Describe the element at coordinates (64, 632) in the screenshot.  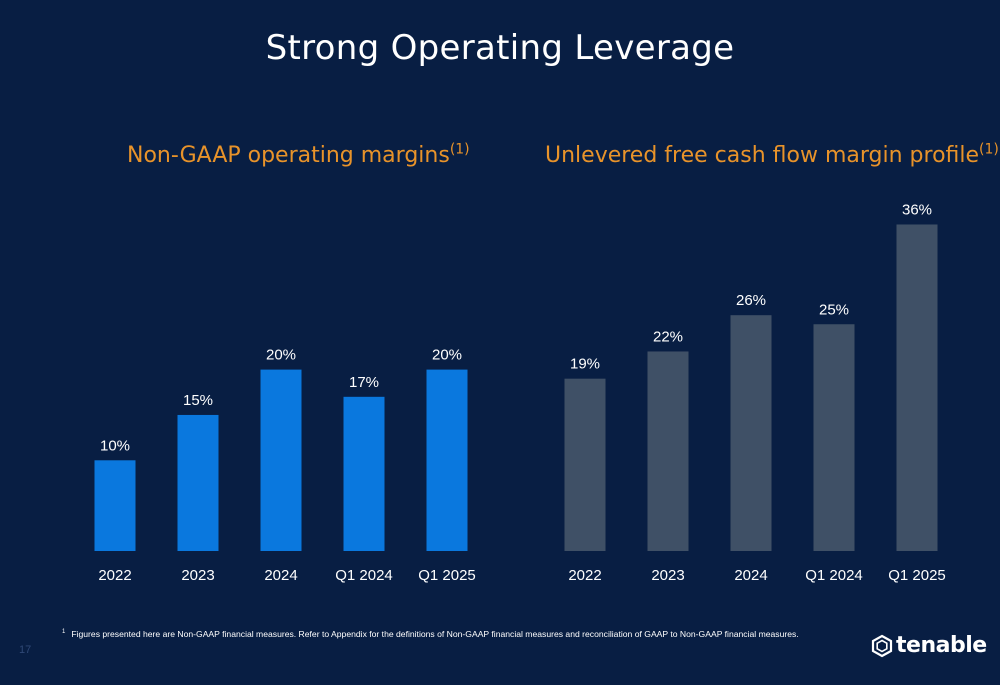
I see `footnote-marker: 1` at that location.